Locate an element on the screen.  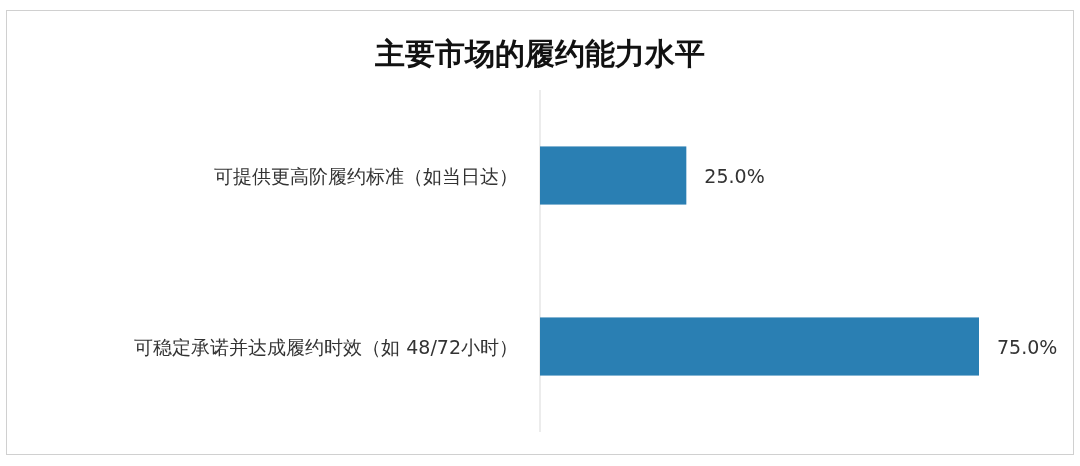
data-label: 25.0% is located at coordinates (734, 175).